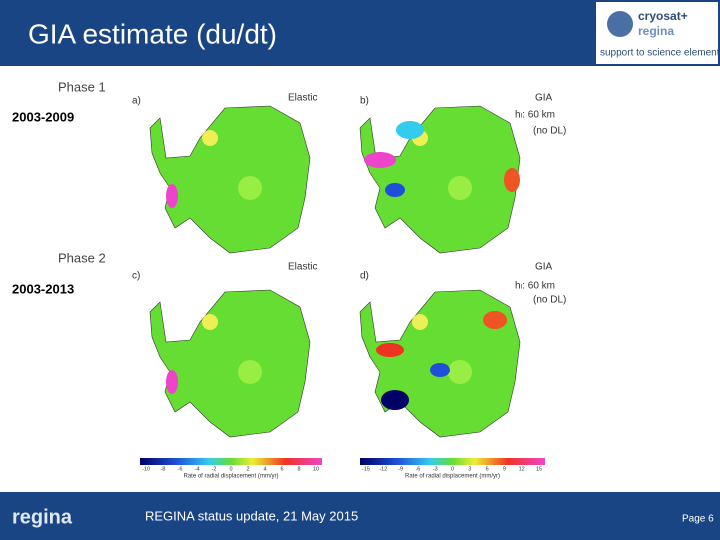  What do you see at coordinates (435, 469) in the screenshot?
I see `colorbar-tick: -3` at bounding box center [435, 469].